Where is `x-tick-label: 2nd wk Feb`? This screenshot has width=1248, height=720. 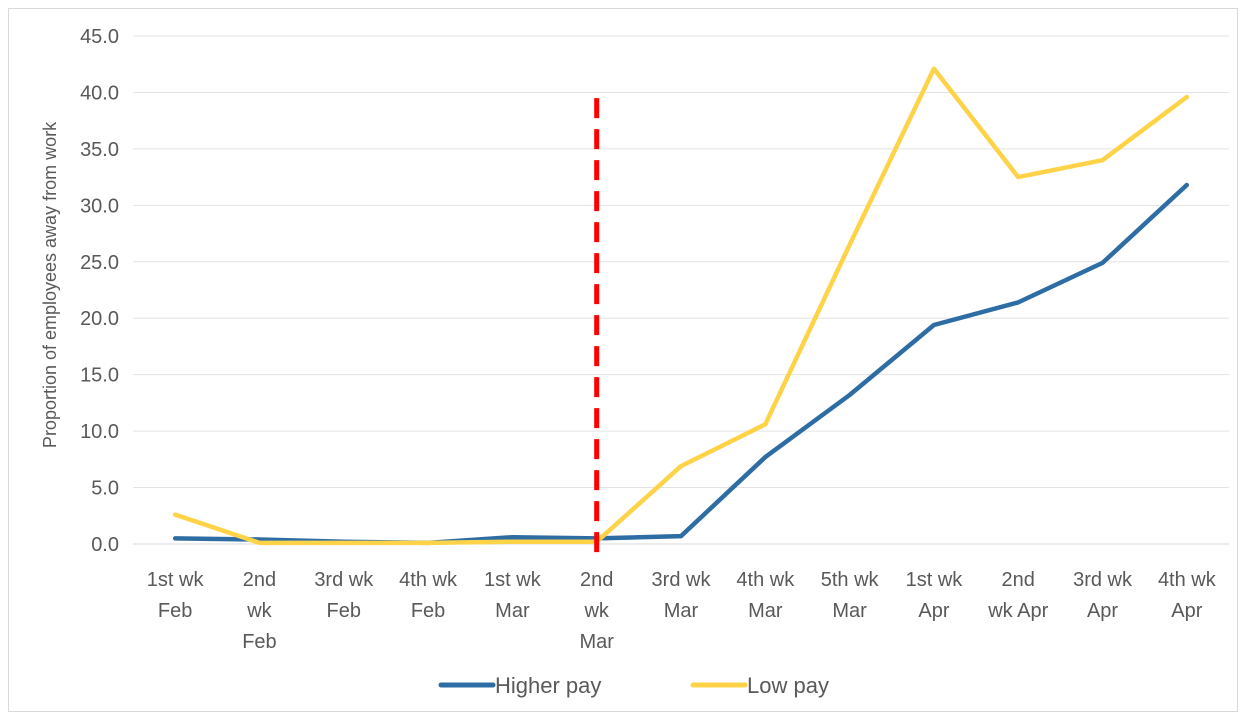
x-tick-label: 2nd wk Feb is located at coordinates (259, 611).